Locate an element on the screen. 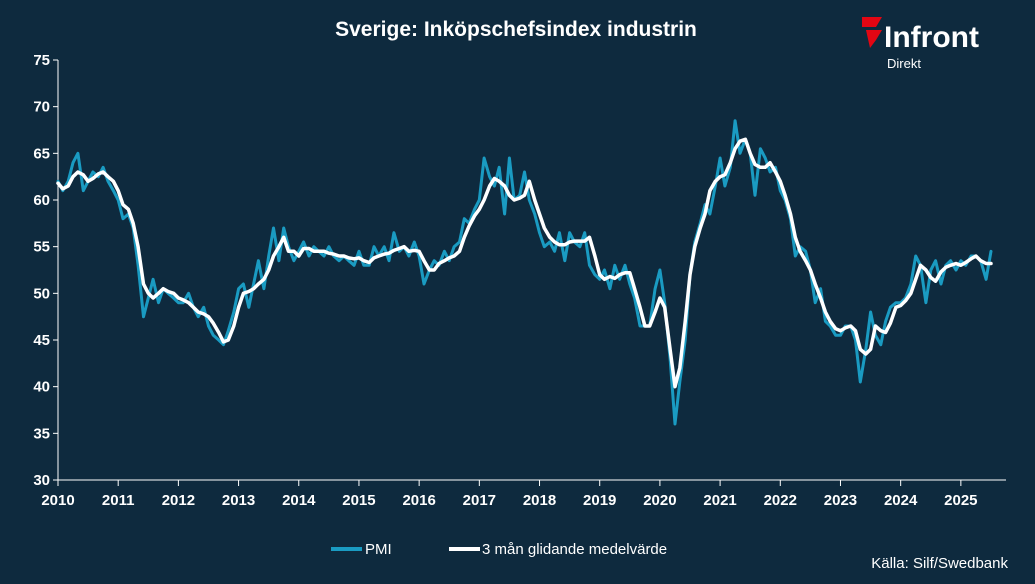  infront-logo: Infront Direkt is located at coordinates (920, 44).